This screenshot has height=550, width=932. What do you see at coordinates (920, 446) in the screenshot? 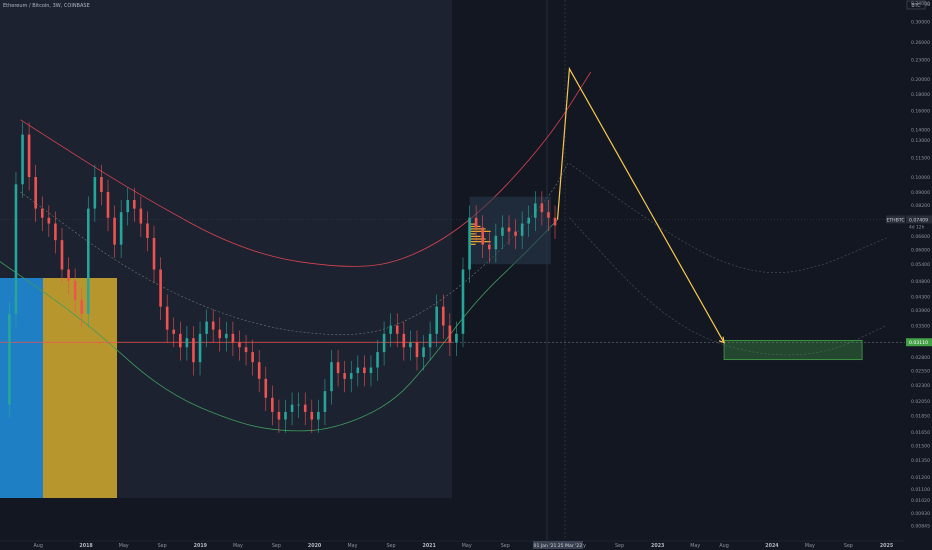
I see `y-tick-label: 0.01500` at bounding box center [920, 446].